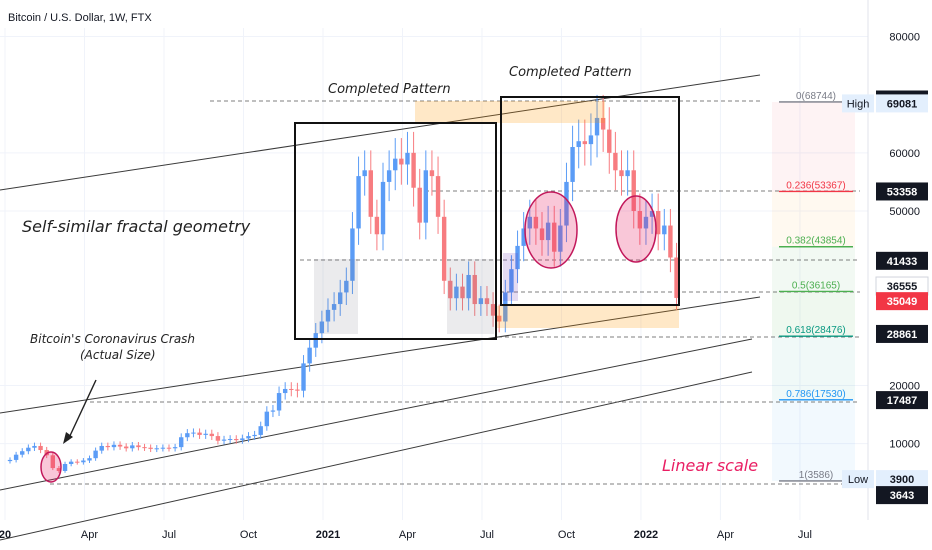  Describe the element at coordinates (902, 262) in the screenshot. I see `price-tag-label: 41433` at that location.